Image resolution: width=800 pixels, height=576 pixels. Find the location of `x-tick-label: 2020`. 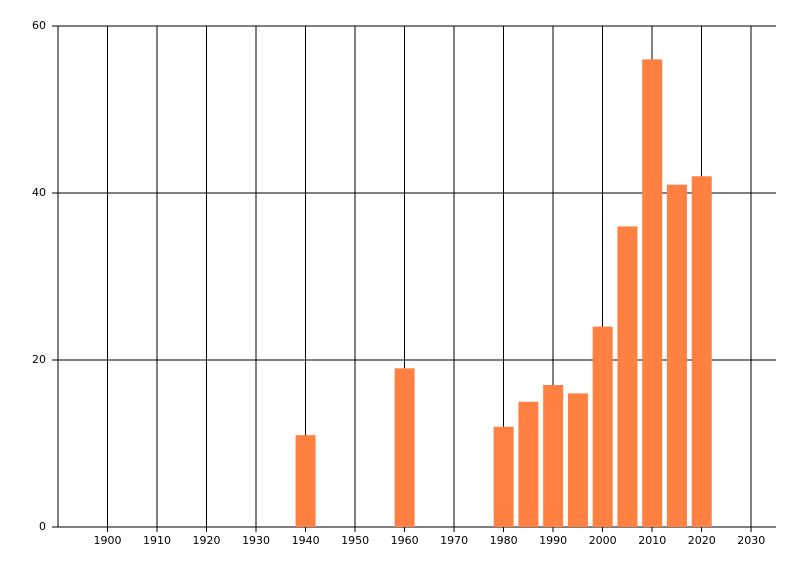

x-tick-label: 2020 is located at coordinates (702, 540).